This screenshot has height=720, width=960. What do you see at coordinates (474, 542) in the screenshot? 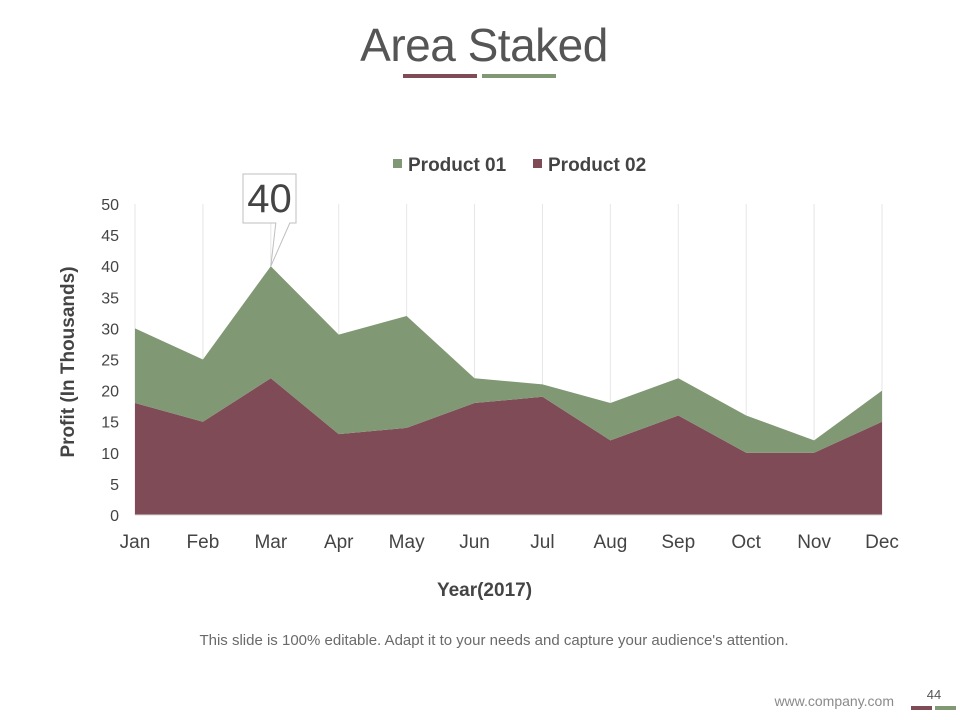
I see `x-tick-label: Jun` at bounding box center [474, 542].